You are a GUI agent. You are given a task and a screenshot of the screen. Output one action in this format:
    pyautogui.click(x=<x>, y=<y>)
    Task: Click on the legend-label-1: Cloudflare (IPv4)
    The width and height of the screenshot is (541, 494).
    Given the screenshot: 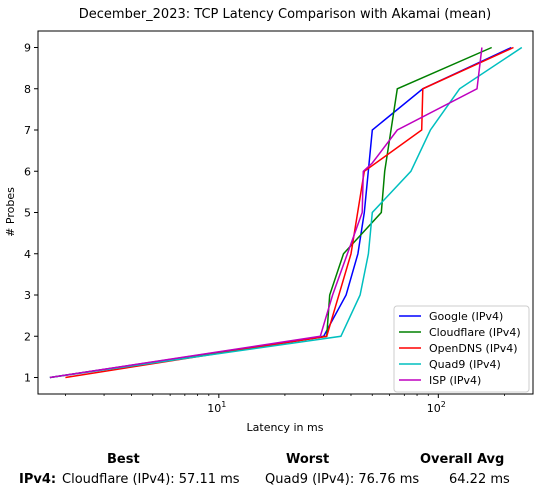 What is the action you would take?
    pyautogui.click(x=475, y=332)
    